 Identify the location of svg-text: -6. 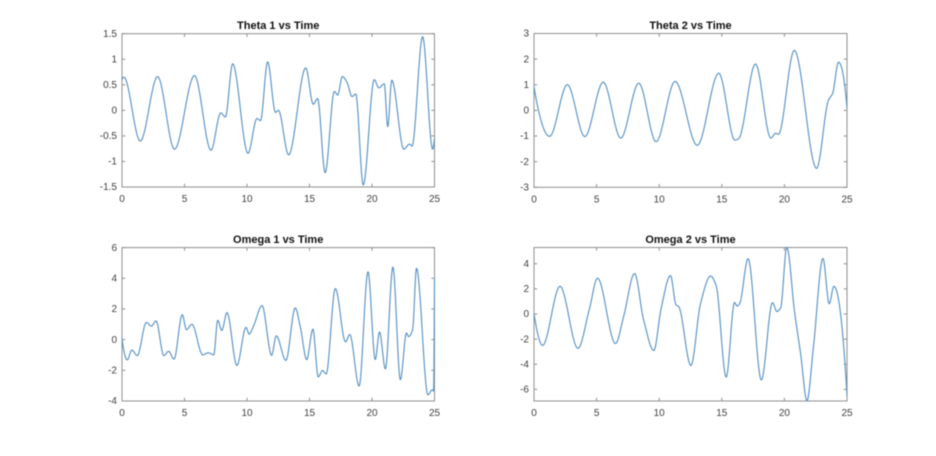
(524, 390).